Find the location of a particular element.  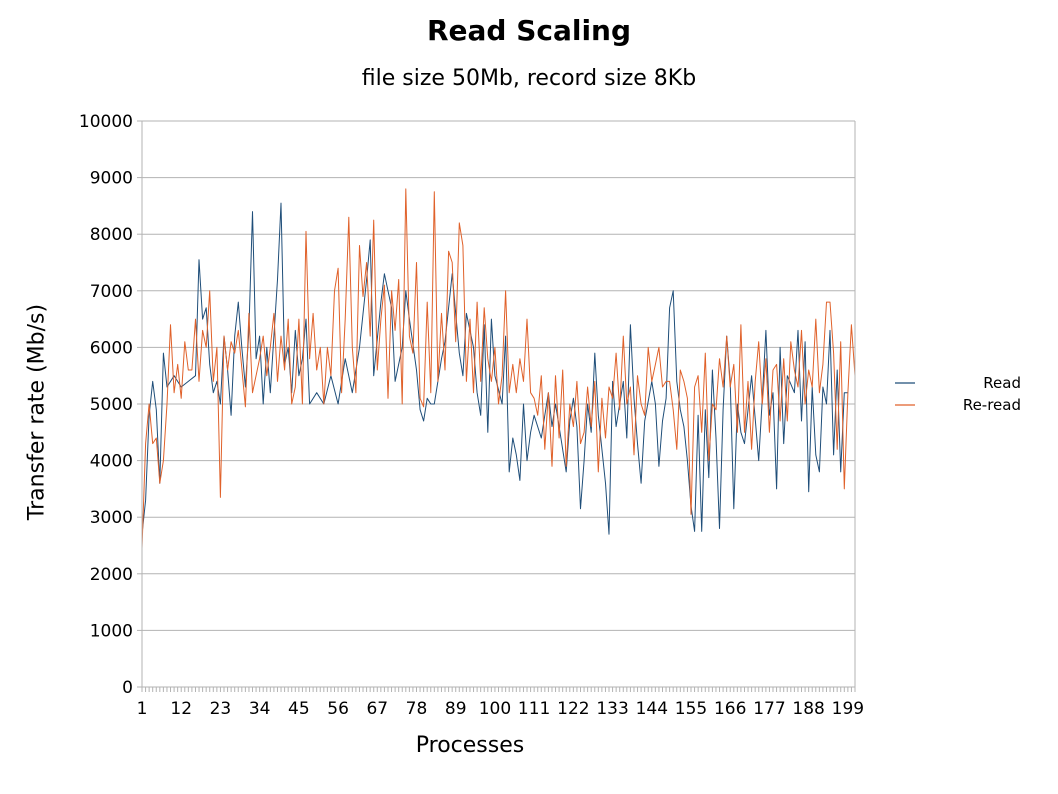

y-tick-label: 0 is located at coordinates (127, 688).